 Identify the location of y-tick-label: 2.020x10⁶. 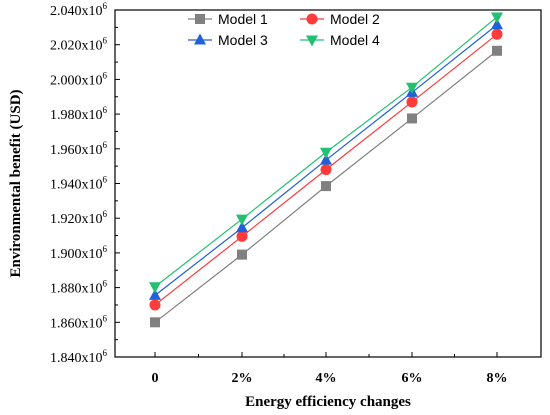
(79, 45).